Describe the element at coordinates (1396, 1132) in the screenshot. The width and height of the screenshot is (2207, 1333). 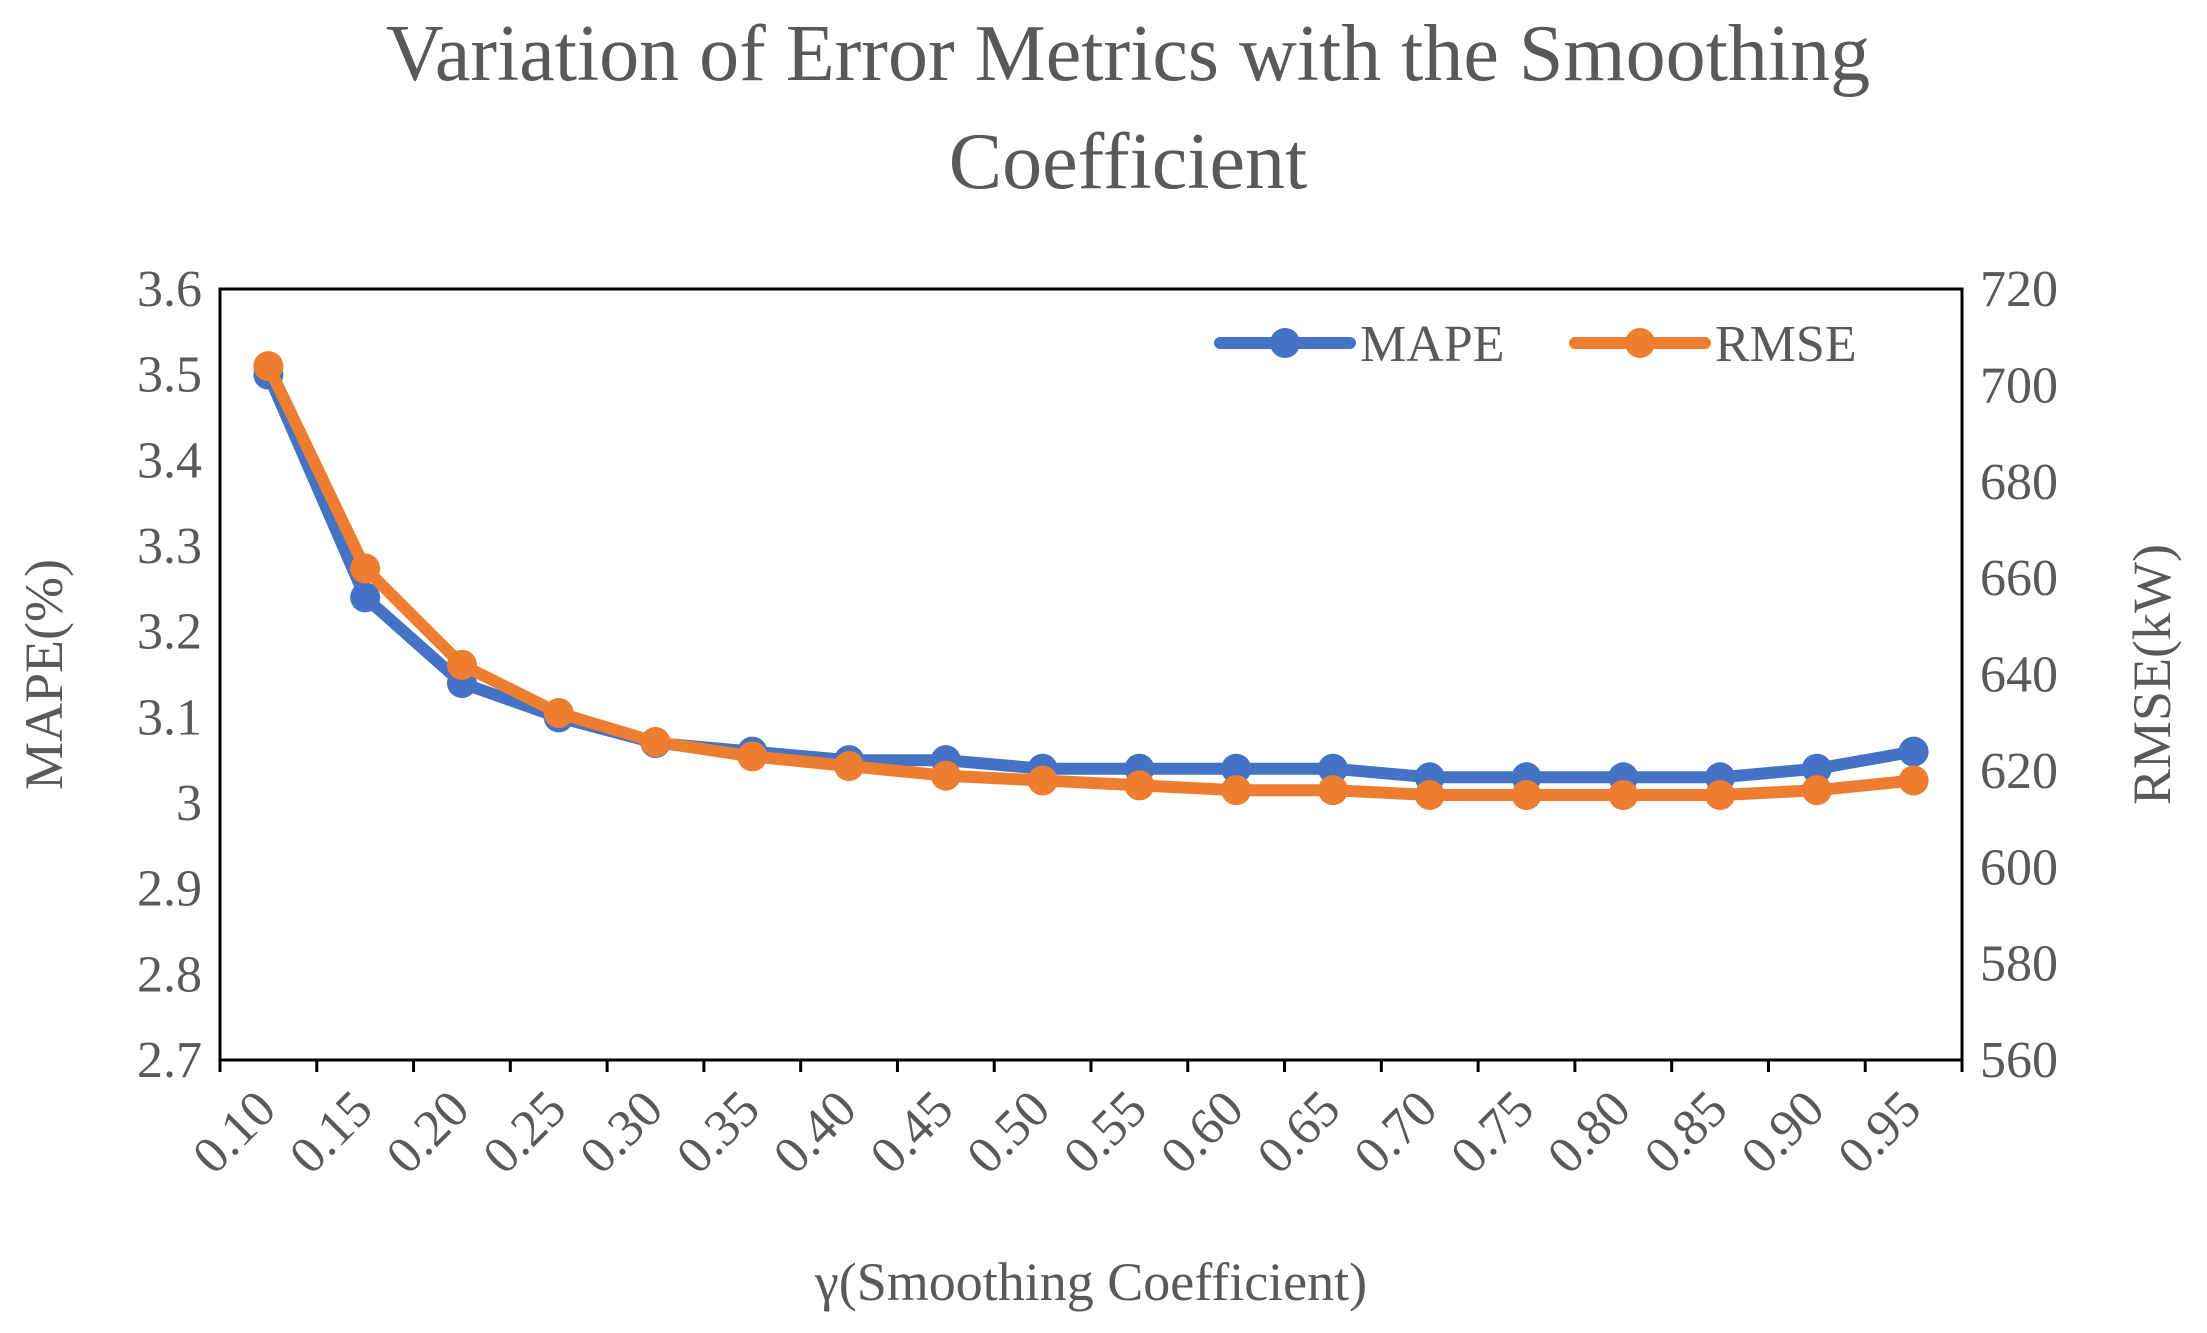
I see `x-tick-label: 0.70` at that location.